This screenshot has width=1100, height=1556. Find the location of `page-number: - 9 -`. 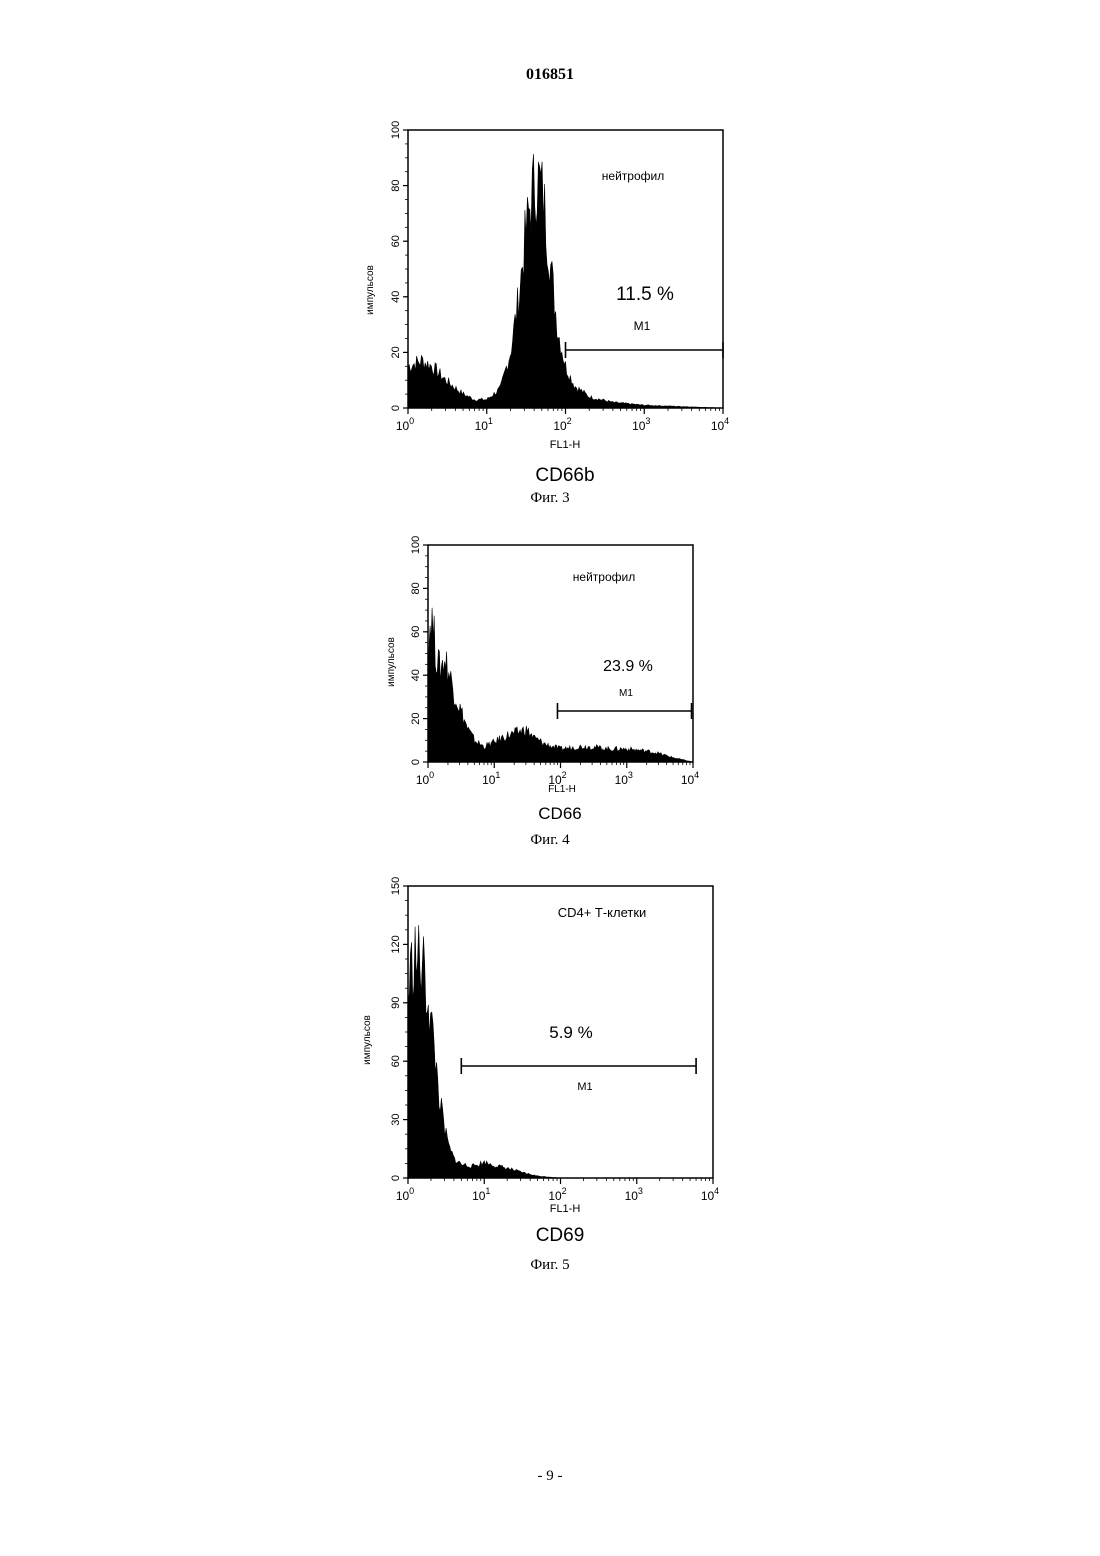

page-number: - 9 - is located at coordinates (550, 1476).